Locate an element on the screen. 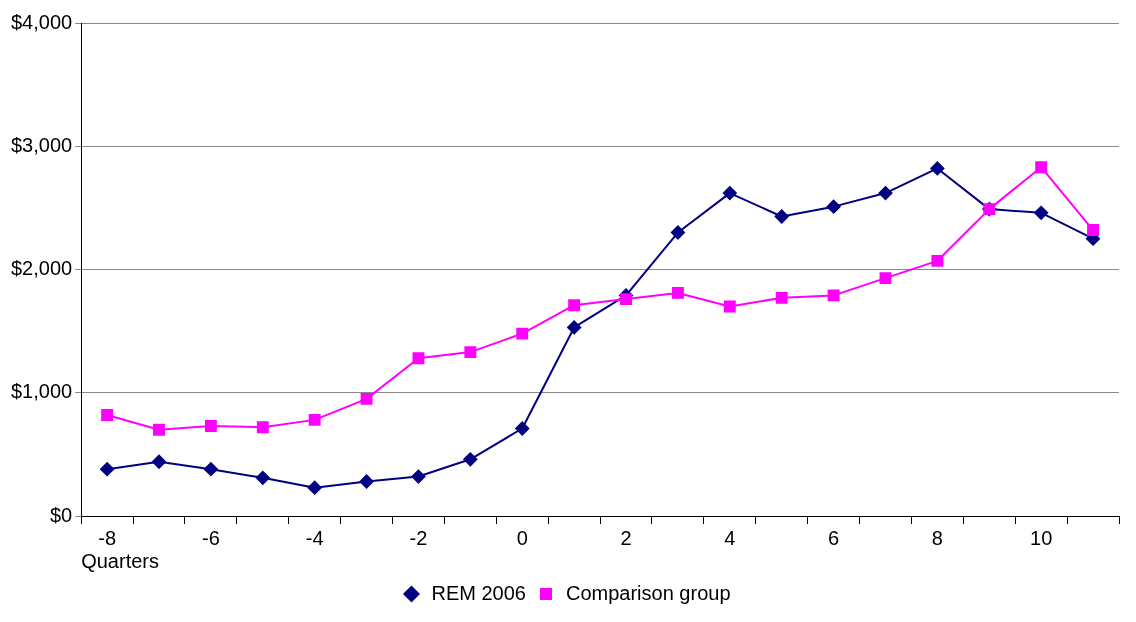 Image resolution: width=1136 pixels, height=622 pixels. y-tick-label: $4,000 is located at coordinates (42, 21).